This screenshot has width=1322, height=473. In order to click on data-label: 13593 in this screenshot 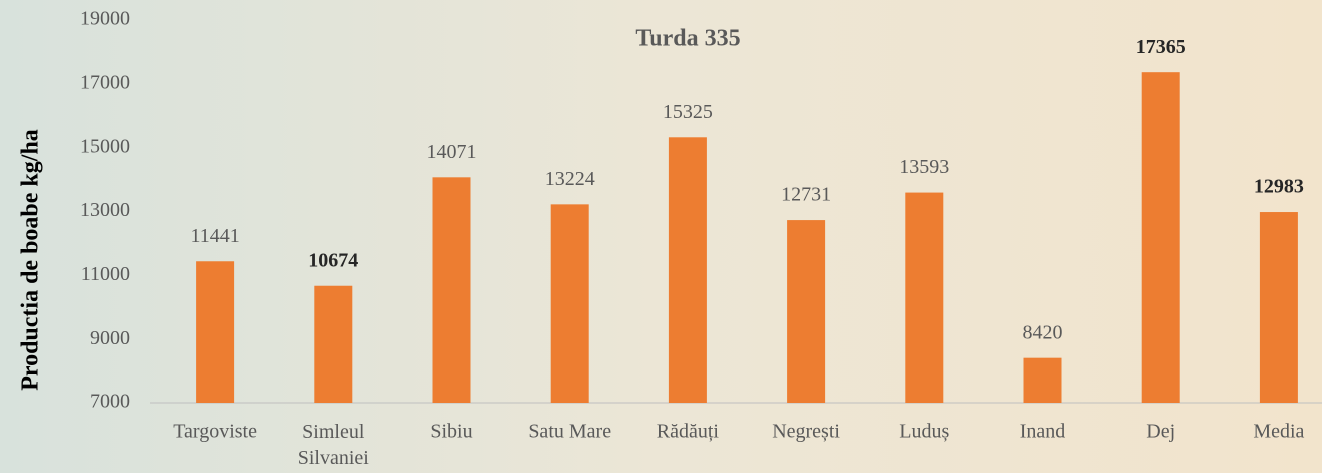, I will do `click(924, 167)`.